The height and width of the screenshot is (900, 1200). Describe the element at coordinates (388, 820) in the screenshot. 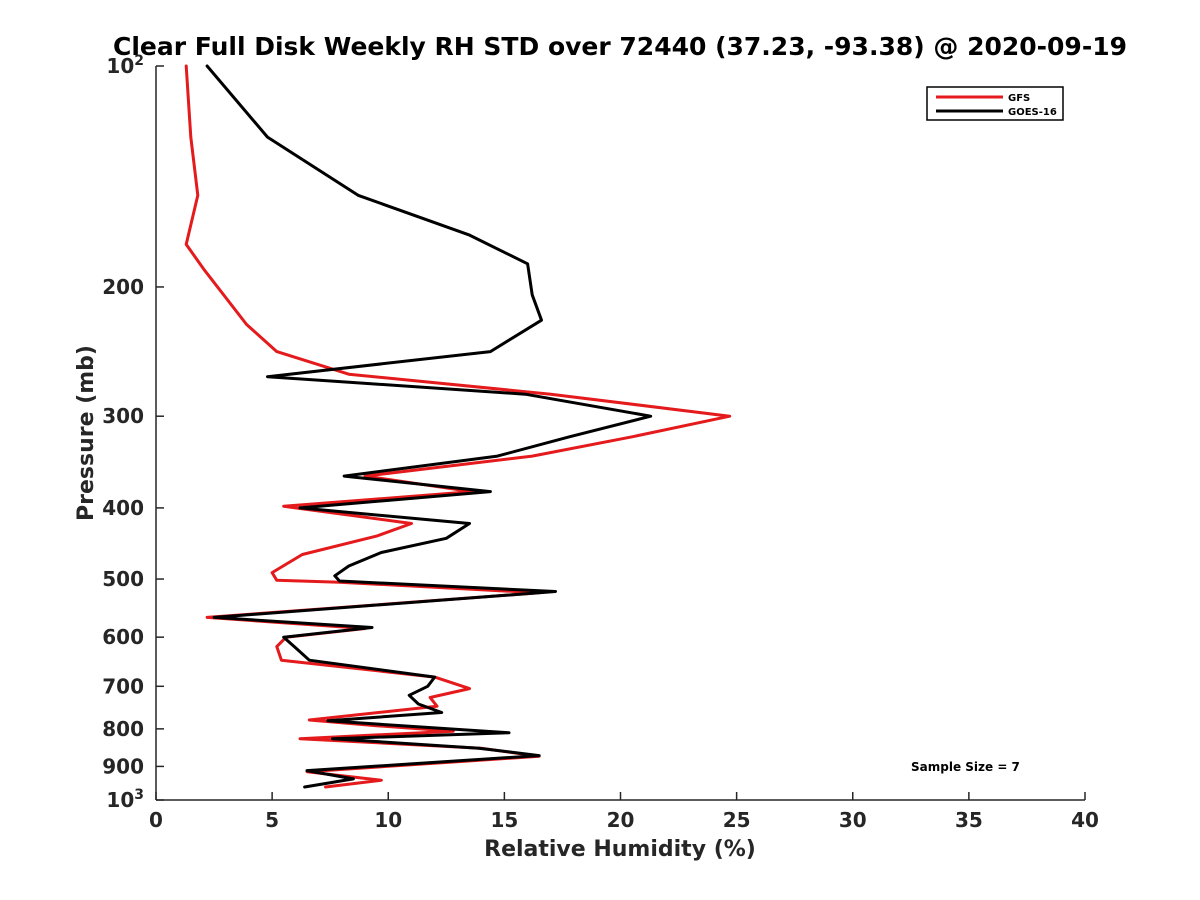

I see `x-tick-label: 10` at that location.